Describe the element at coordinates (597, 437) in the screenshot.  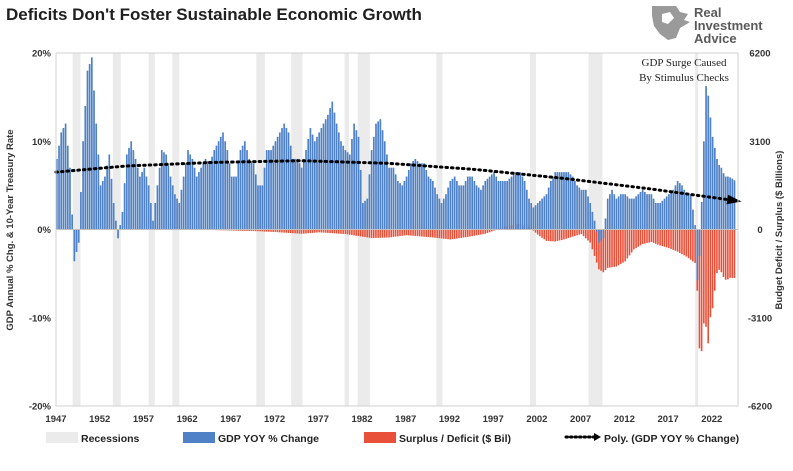
I see `legend-trend-arrow-icon` at that location.